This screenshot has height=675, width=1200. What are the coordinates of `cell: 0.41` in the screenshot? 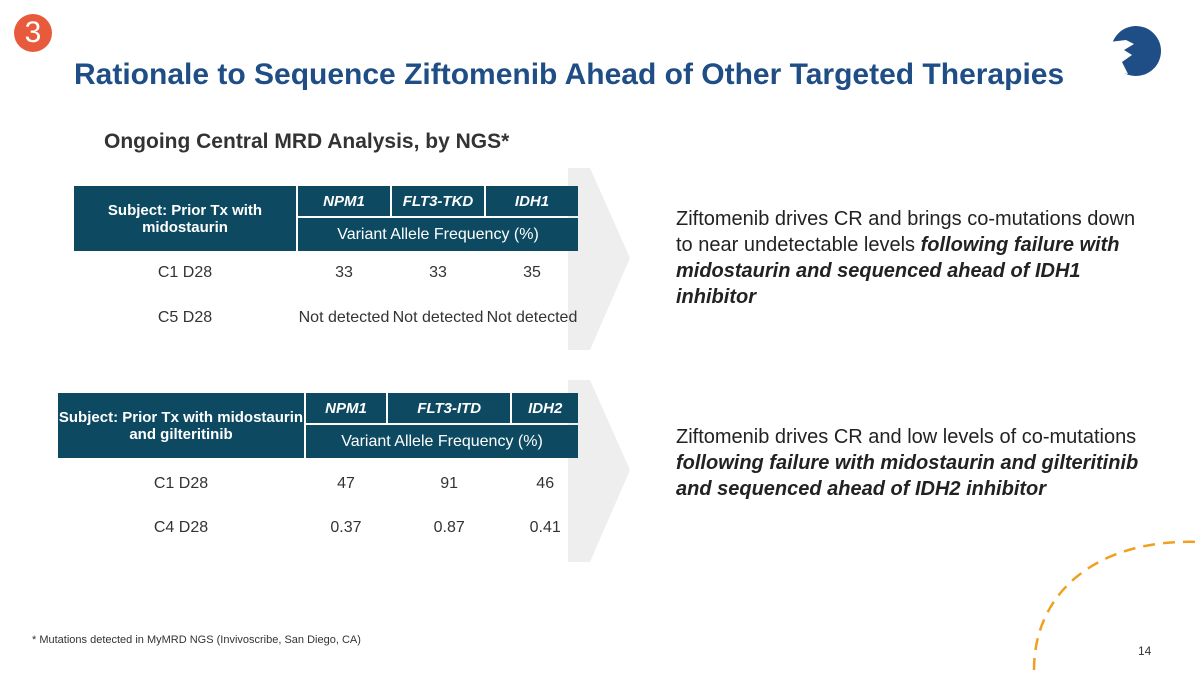 It's located at (545, 527).